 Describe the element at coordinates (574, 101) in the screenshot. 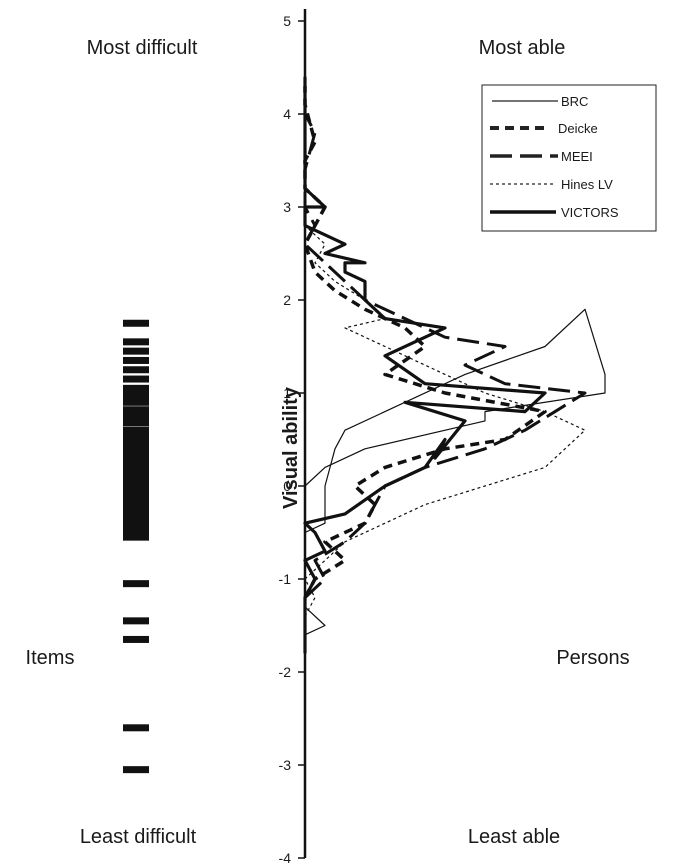

I see `legend-label-brc: BRC` at that location.